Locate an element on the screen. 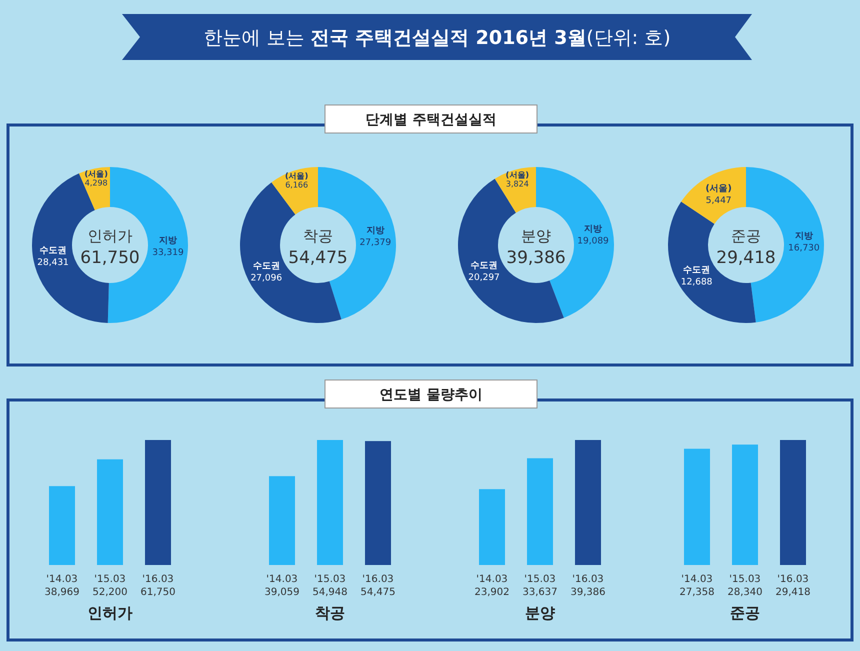 This screenshot has height=651, width=860. value: 3,824 is located at coordinates (517, 184).